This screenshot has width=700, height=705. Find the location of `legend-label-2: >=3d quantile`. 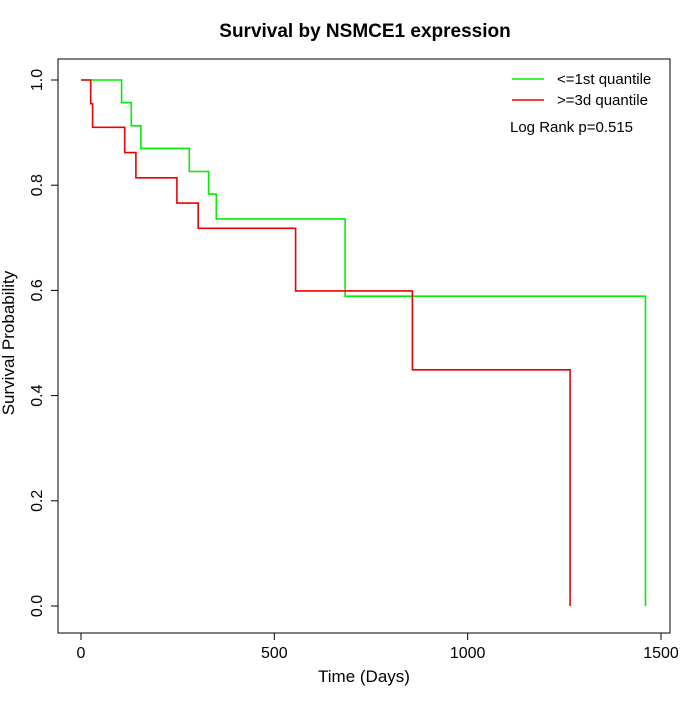

legend-label-2: >=3d quantile is located at coordinates (602, 100).